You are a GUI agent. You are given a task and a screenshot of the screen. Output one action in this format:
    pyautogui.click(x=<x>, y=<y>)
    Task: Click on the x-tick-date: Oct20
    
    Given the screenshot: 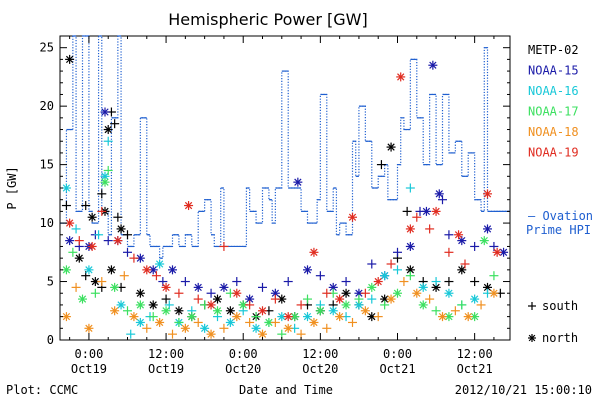 What is the action you would take?
    pyautogui.click(x=320, y=369)
    